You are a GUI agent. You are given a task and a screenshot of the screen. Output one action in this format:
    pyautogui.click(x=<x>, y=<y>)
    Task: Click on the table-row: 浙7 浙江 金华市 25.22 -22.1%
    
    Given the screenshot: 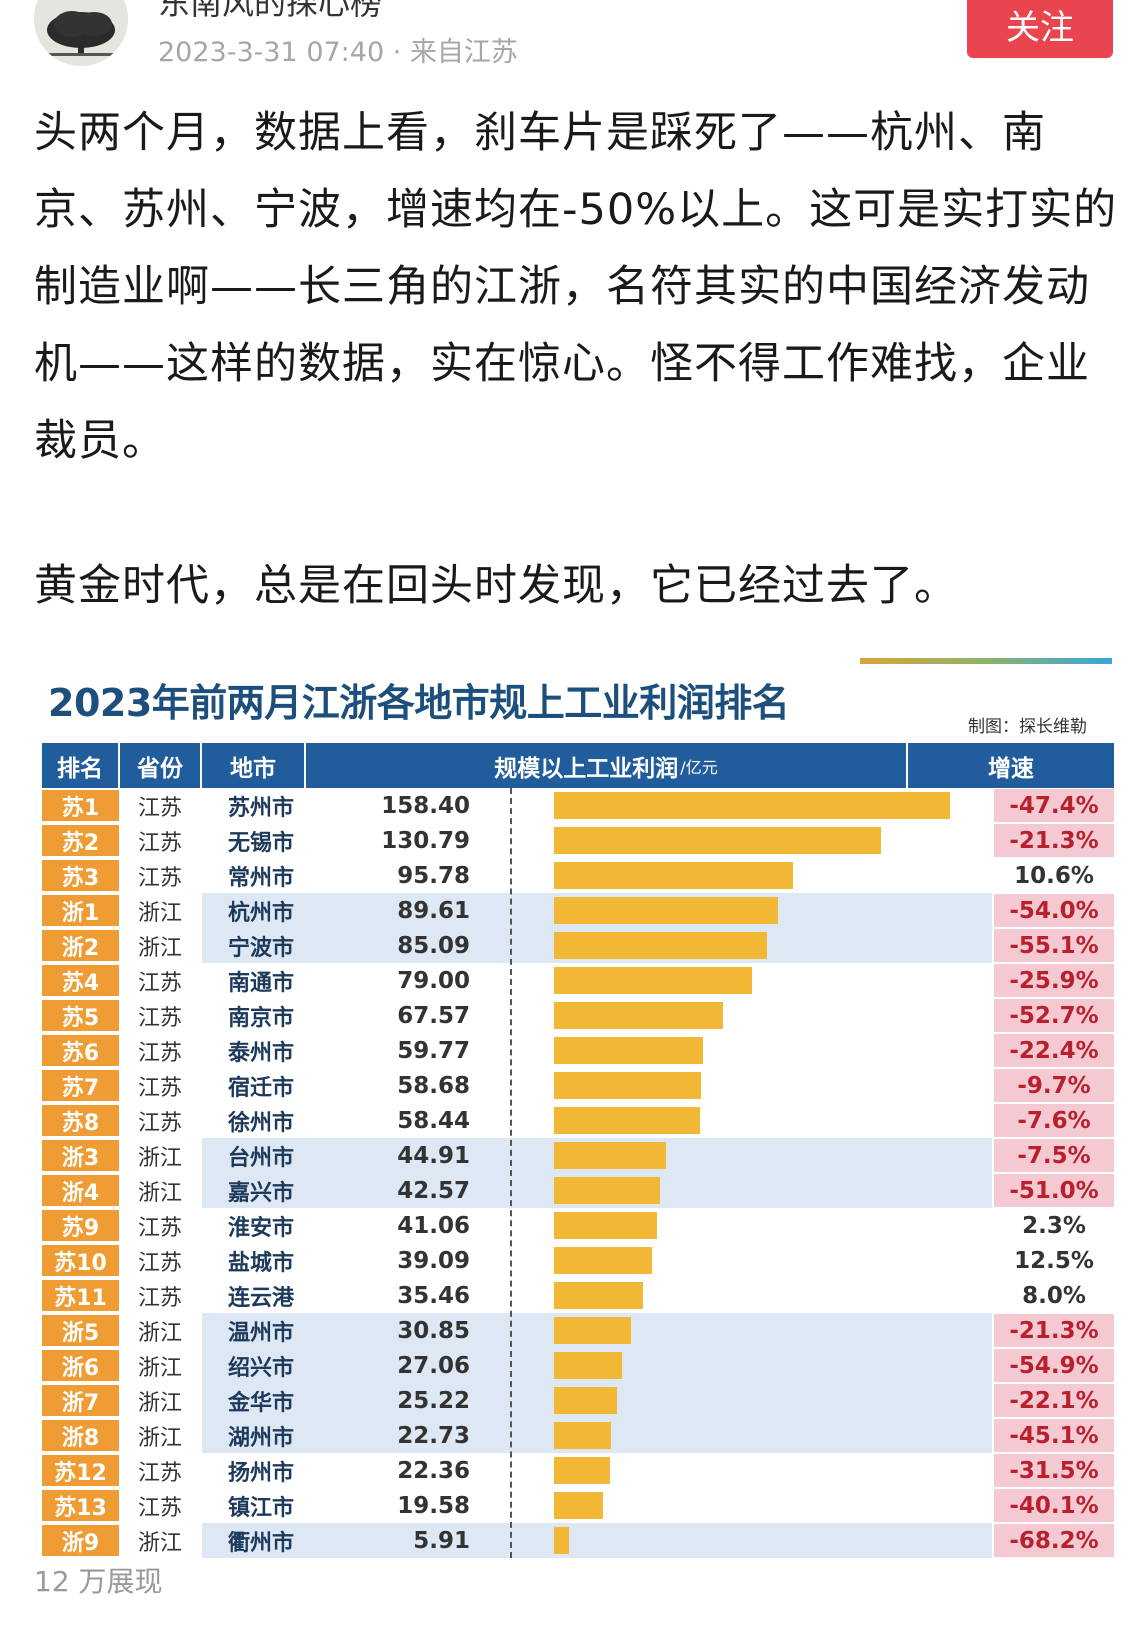 What is the action you would take?
    pyautogui.click(x=578, y=1400)
    